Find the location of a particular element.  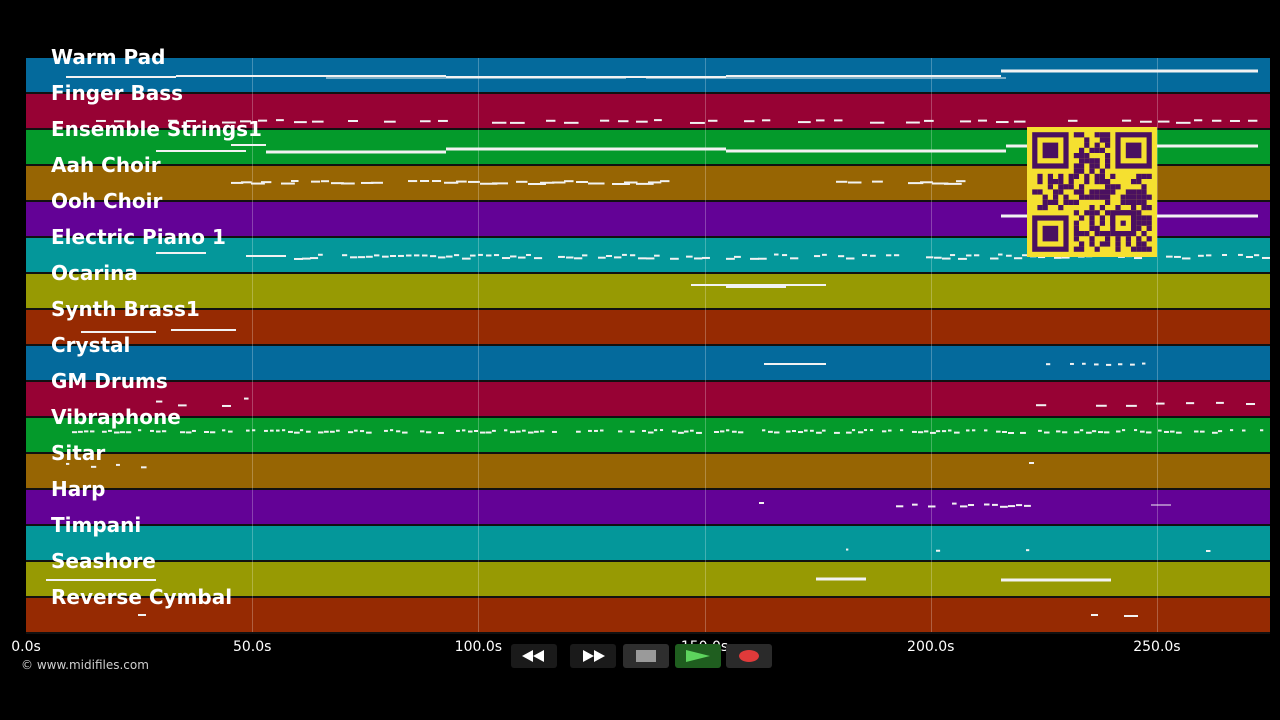

time-tick-label: 200.0s is located at coordinates (931, 647).